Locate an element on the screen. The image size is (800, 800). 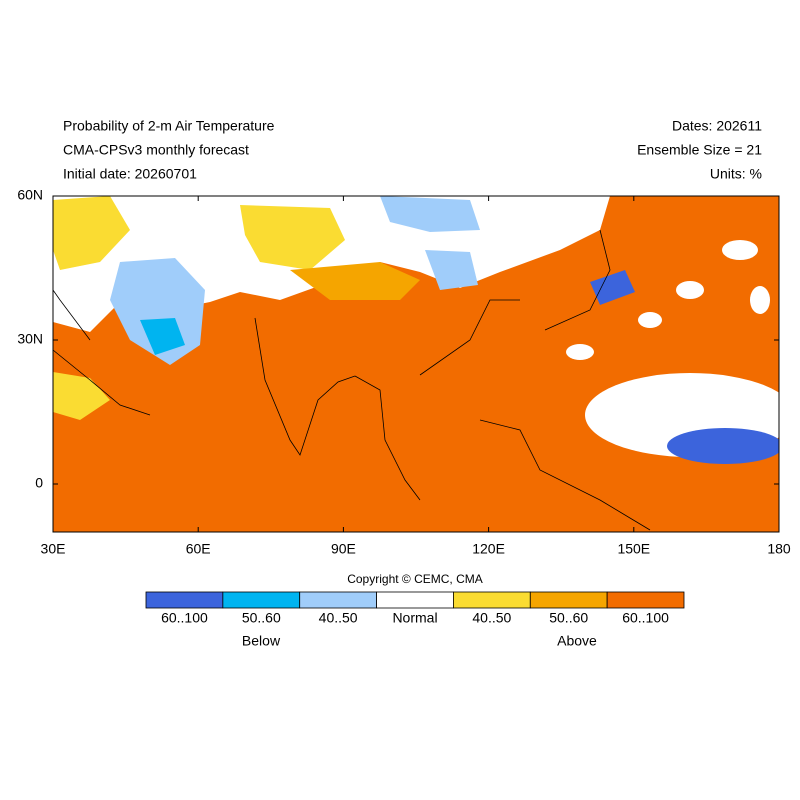
dates: Dates: 202611 is located at coordinates (717, 126).